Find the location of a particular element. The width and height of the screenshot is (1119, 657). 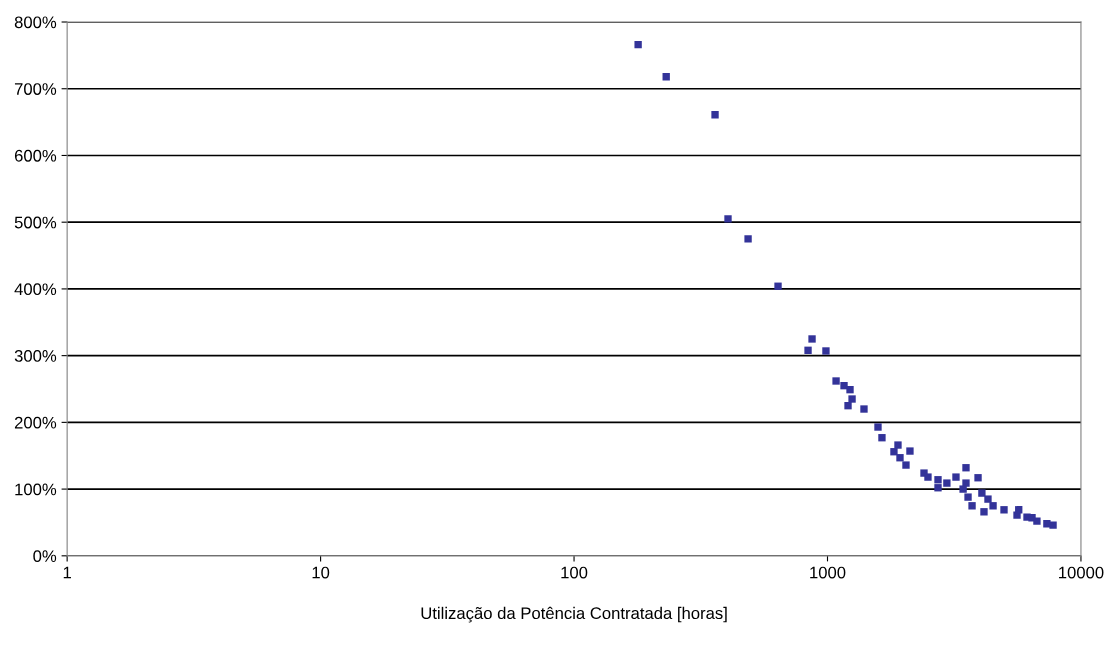

y-tick-label: 0% is located at coordinates (45, 556).